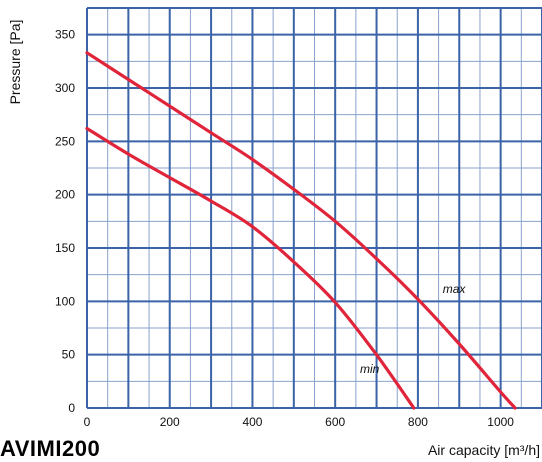  What do you see at coordinates (418, 422) in the screenshot?
I see `x-tick-label: 800` at bounding box center [418, 422].